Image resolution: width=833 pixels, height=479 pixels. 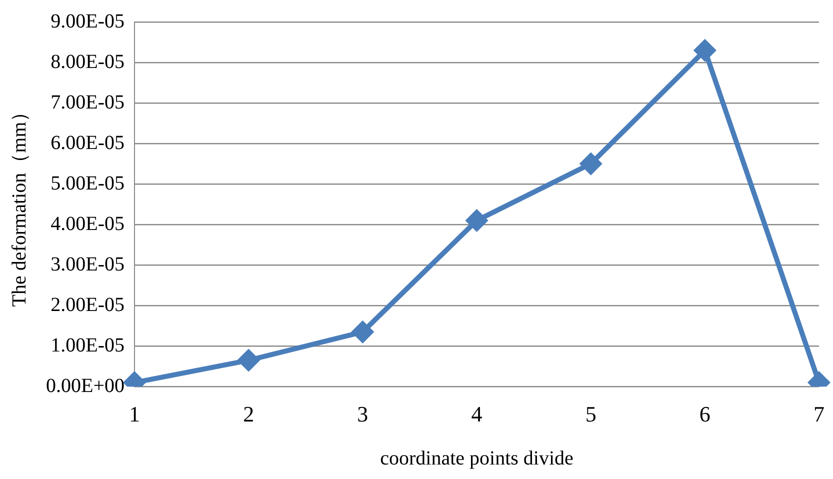 What do you see at coordinates (704, 414) in the screenshot?
I see `x-tick-label: 6` at bounding box center [704, 414].